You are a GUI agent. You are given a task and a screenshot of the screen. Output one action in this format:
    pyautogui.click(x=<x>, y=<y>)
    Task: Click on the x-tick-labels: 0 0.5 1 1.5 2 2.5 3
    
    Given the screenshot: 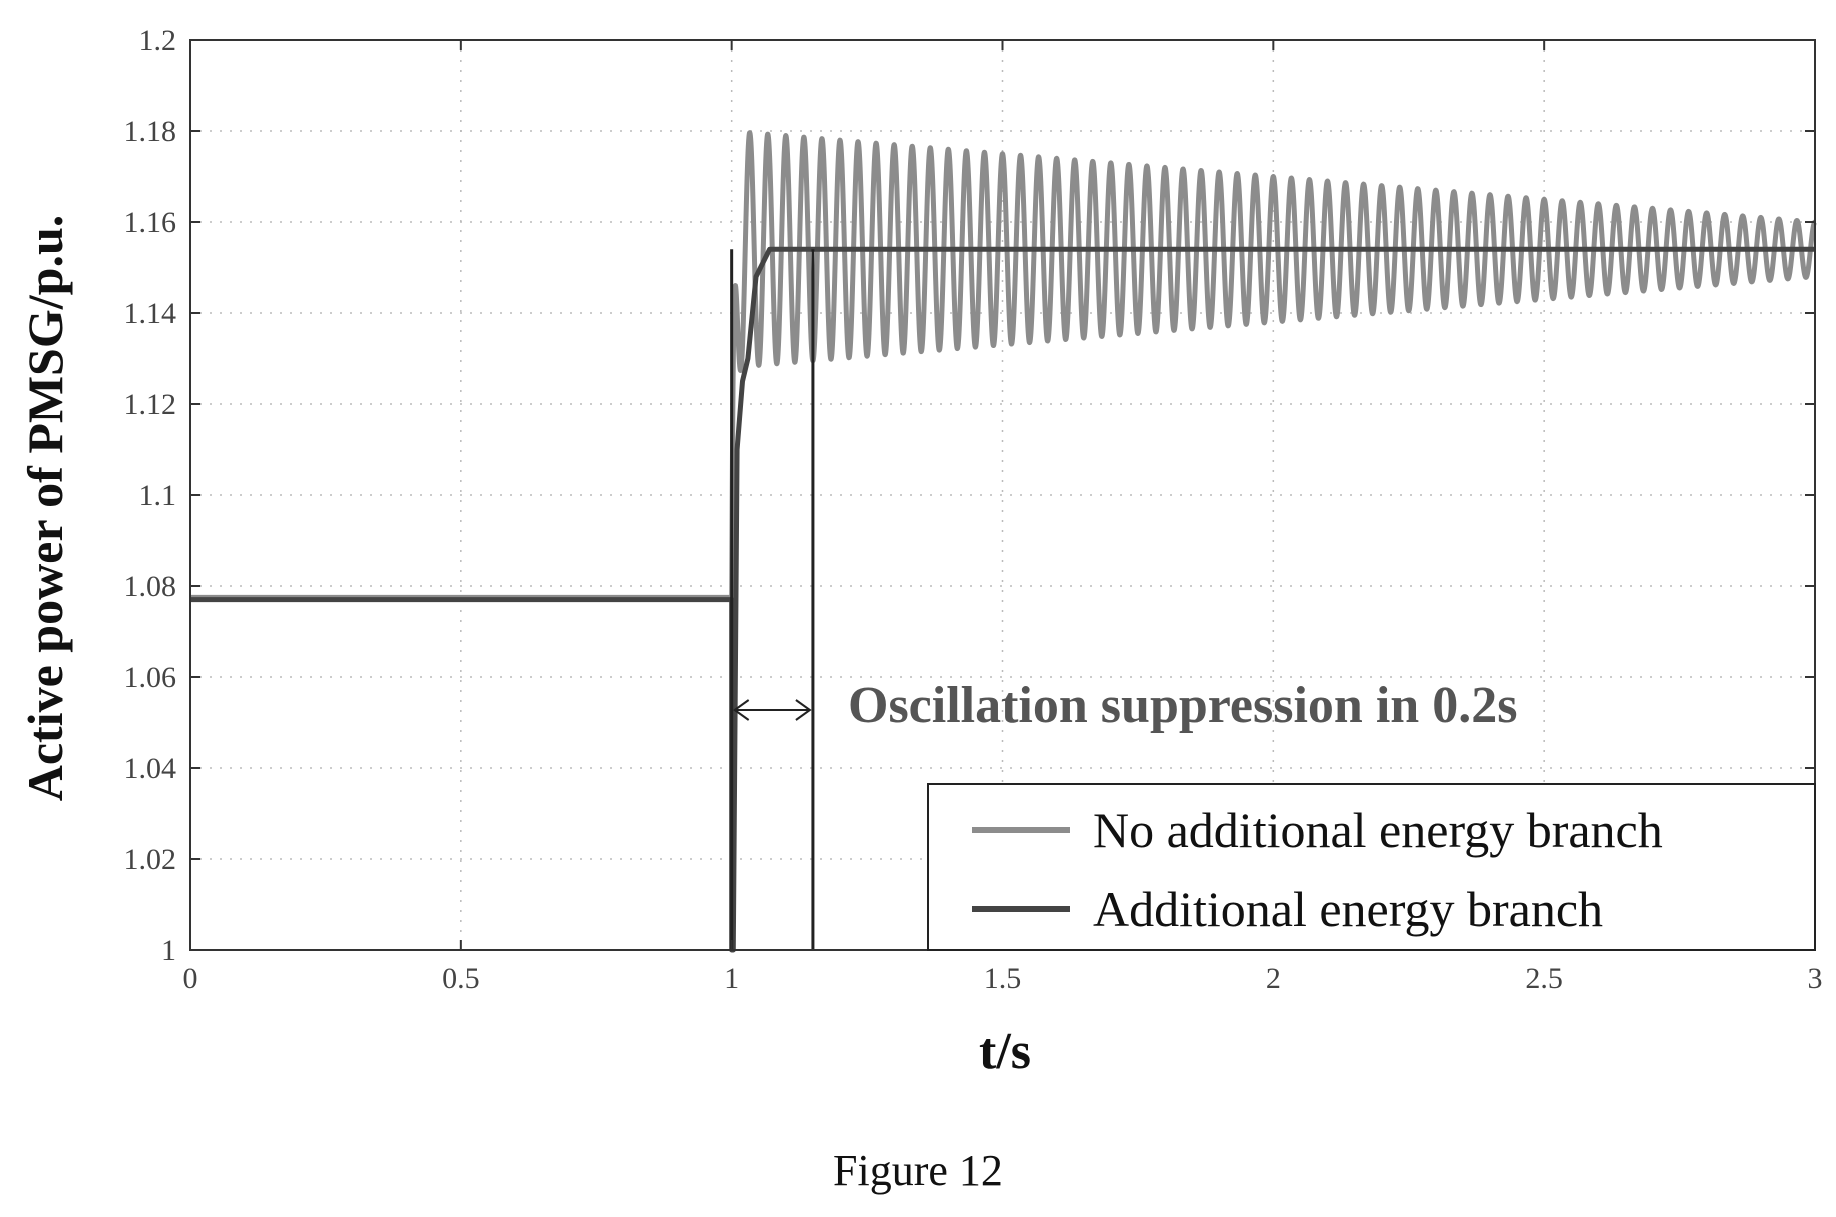 What is the action you would take?
    pyautogui.click(x=1003, y=978)
    